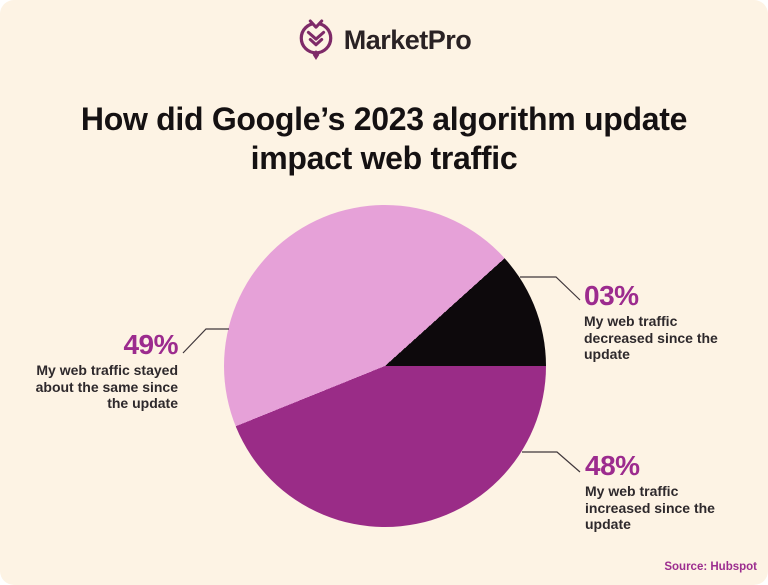 This screenshot has height=585, width=768. I want to click on source-note: Source: Hubspot, so click(710, 567).